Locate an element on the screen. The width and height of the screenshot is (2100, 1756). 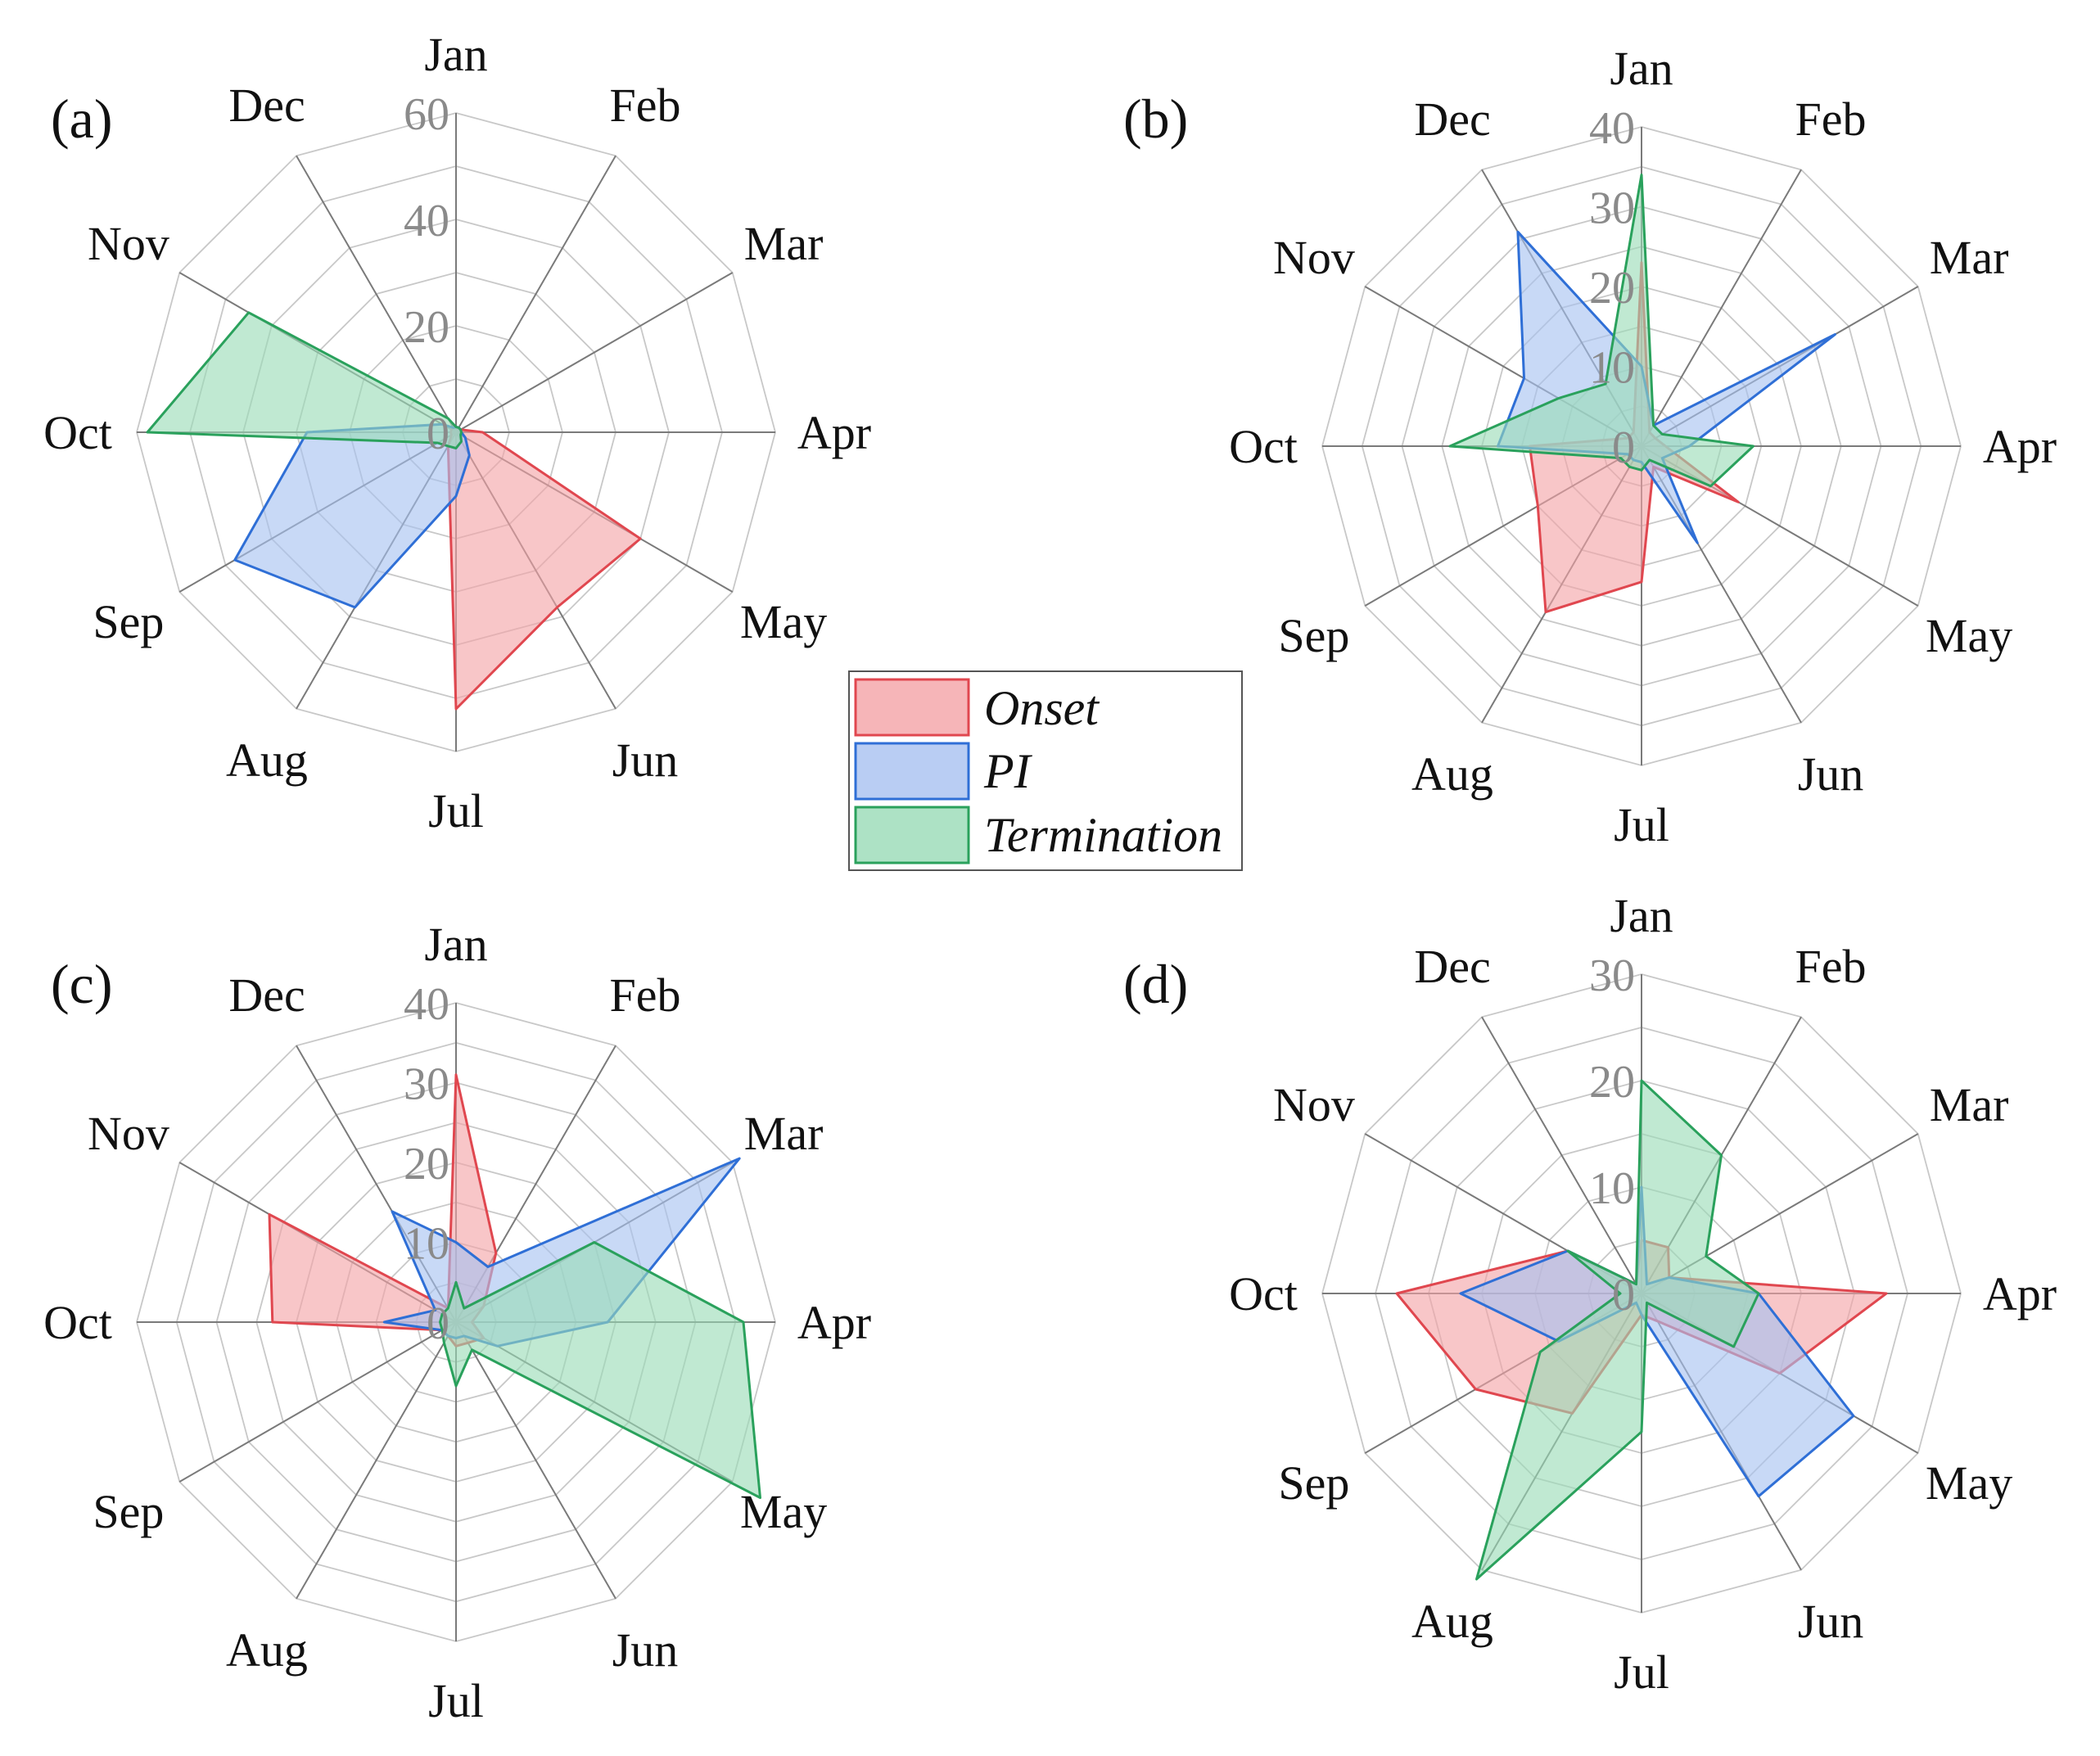
legend-swatch-termination is located at coordinates (912, 835).